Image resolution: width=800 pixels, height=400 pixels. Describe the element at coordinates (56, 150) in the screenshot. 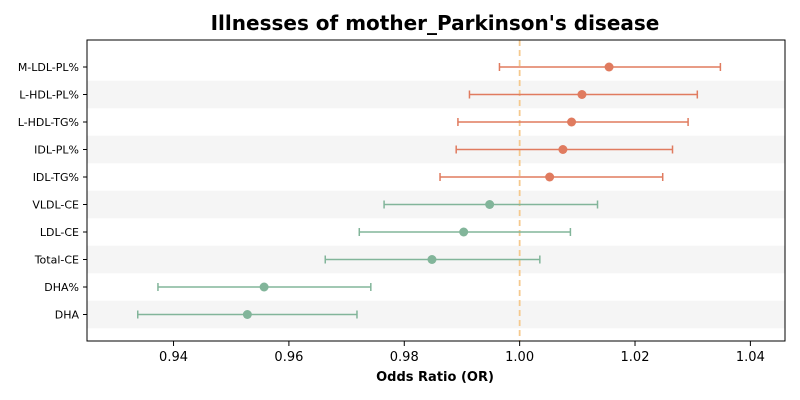

I see `y-tick-label: IDL-PL%` at that location.